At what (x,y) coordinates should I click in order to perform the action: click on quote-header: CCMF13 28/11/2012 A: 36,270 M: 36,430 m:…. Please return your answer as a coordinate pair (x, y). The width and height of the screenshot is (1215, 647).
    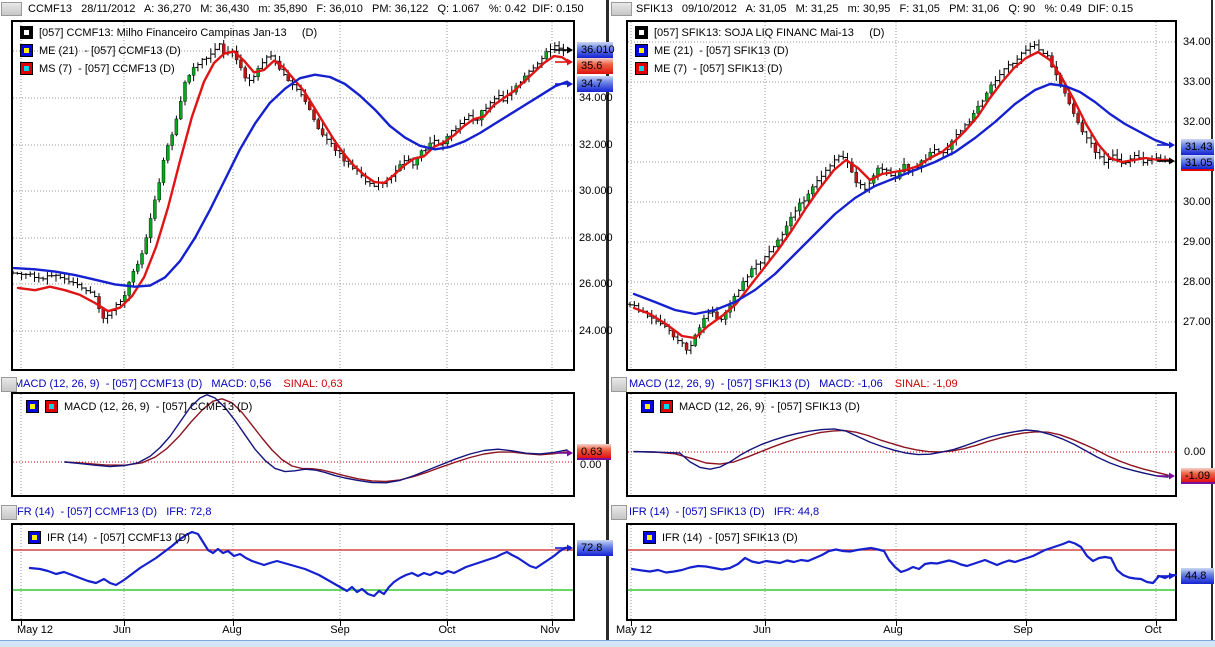
    Looking at the image, I should click on (306, 9).